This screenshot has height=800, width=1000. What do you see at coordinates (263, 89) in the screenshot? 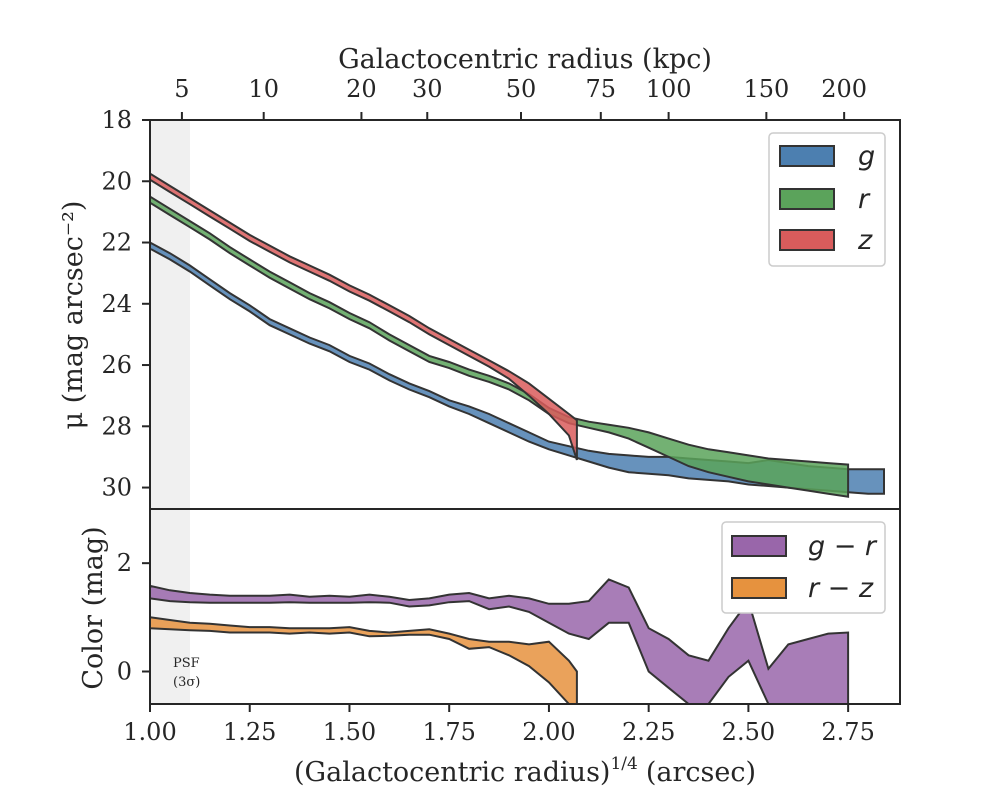
I see `kpc-tick-label: 10` at bounding box center [263, 89].